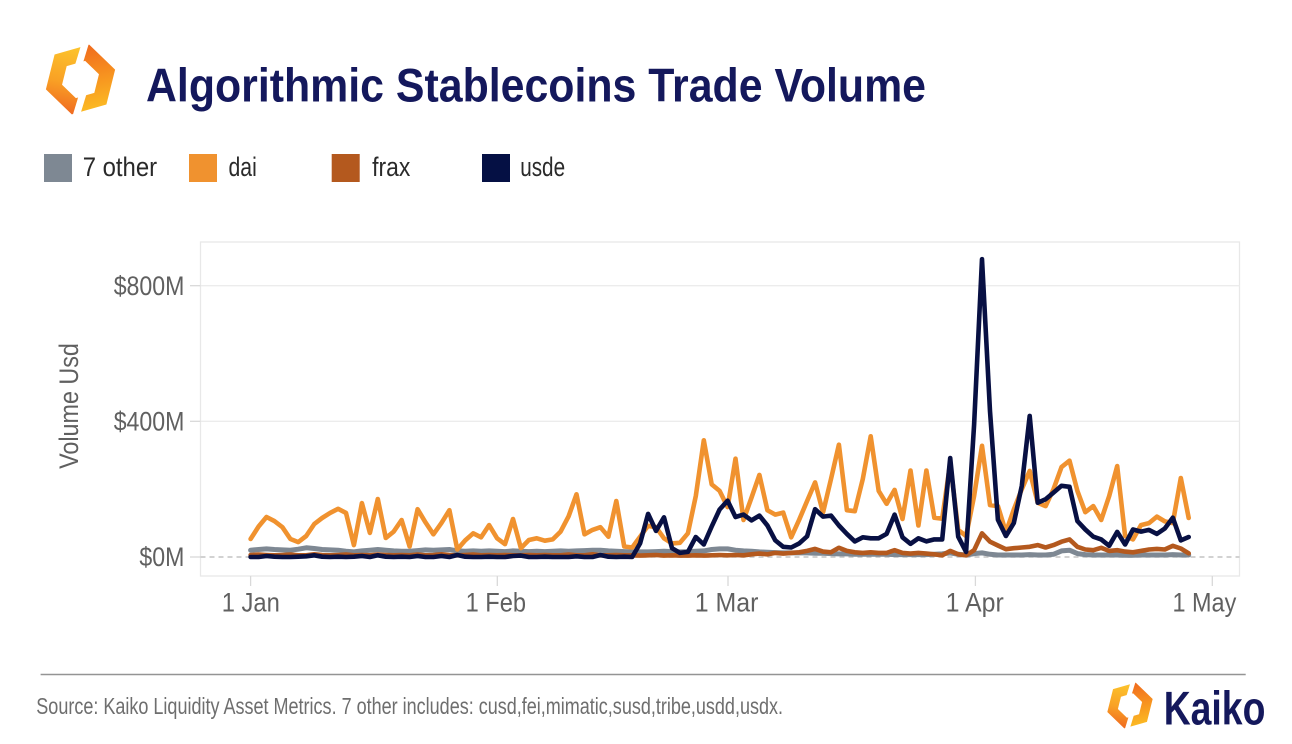 The image size is (1292, 744). Describe the element at coordinates (161, 557) in the screenshot. I see `svg-text: $0M` at that location.